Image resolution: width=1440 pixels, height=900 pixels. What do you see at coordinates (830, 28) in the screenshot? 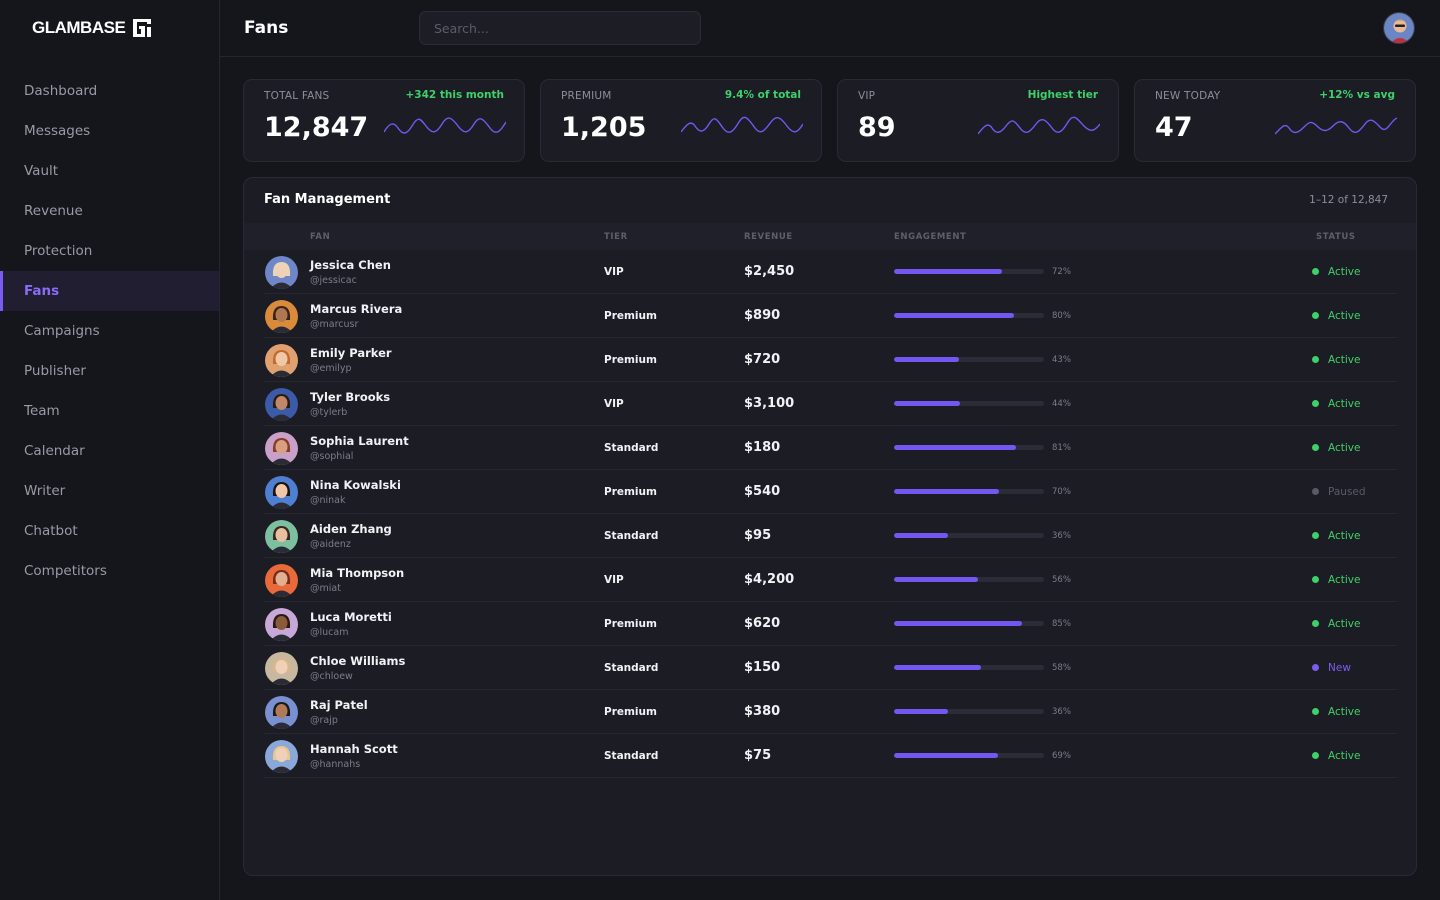
I see `topbar: Fans` at bounding box center [830, 28].